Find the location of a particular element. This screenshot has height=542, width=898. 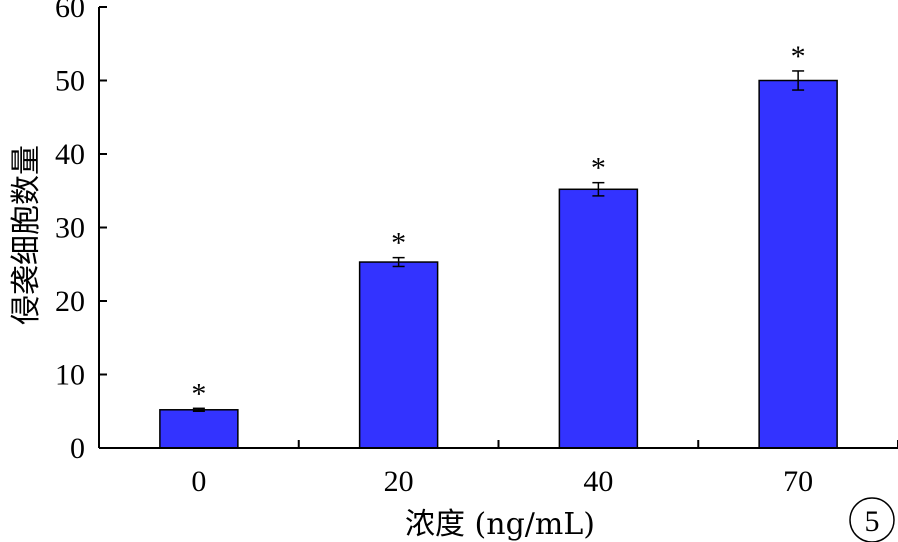

x-axis-title: 浓度 (ng/mL) is located at coordinates (500, 524).